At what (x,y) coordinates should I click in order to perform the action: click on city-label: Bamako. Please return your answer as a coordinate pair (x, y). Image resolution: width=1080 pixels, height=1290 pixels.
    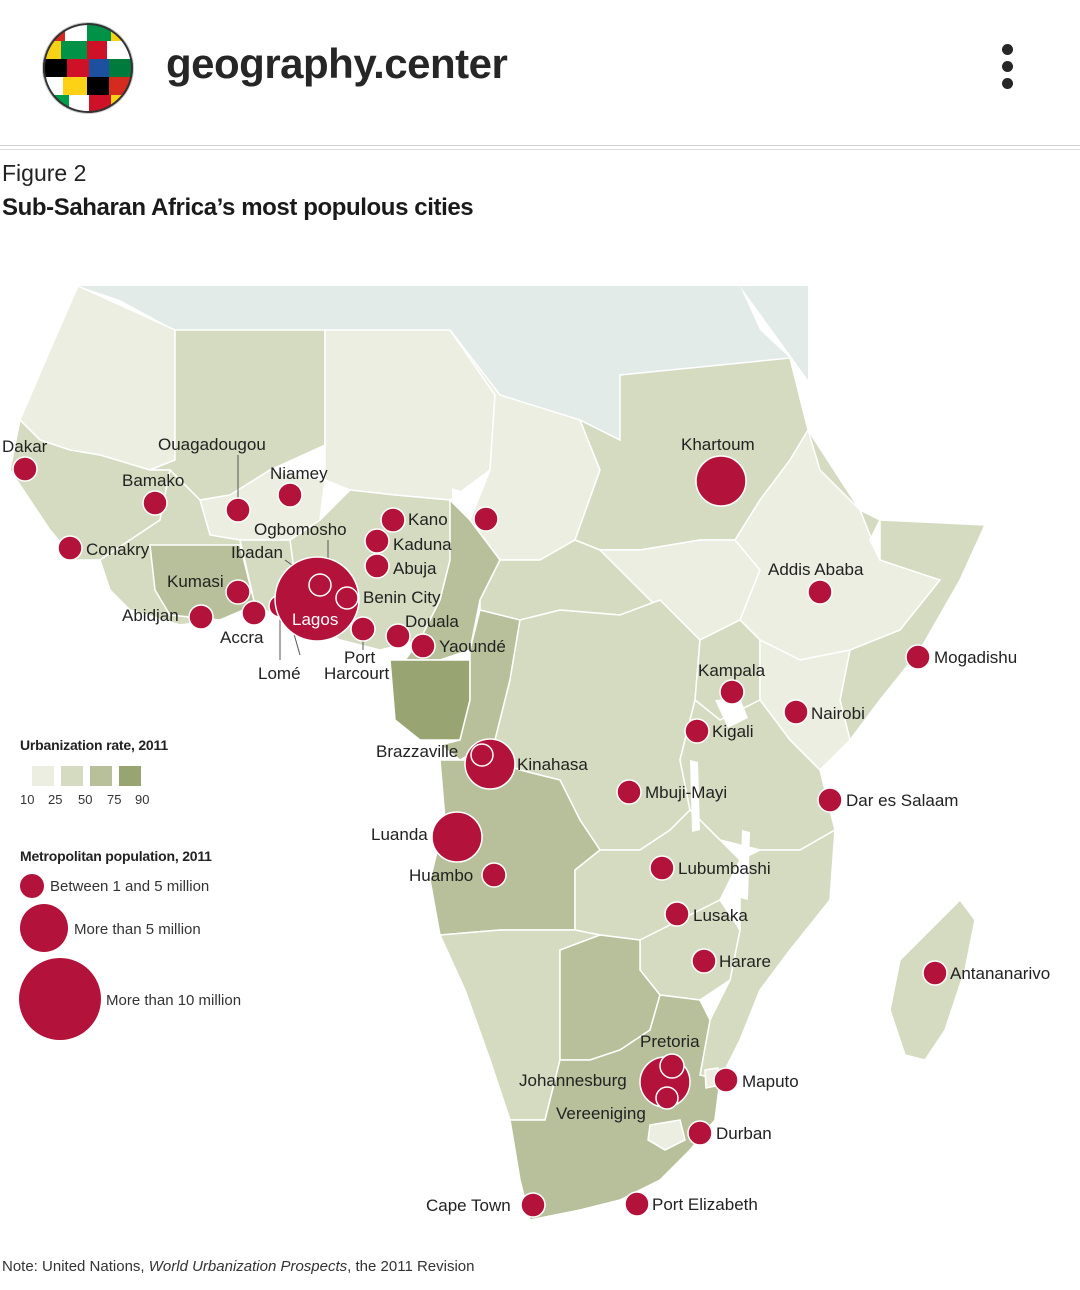
    Looking at the image, I should click on (153, 480).